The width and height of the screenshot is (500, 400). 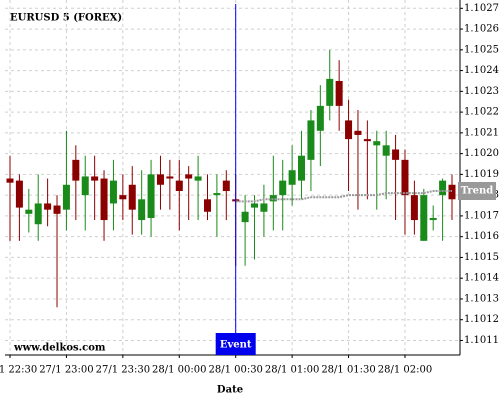 What do you see at coordinates (66, 370) in the screenshot?
I see `x-tick-label: 27/1 23:00` at bounding box center [66, 370].